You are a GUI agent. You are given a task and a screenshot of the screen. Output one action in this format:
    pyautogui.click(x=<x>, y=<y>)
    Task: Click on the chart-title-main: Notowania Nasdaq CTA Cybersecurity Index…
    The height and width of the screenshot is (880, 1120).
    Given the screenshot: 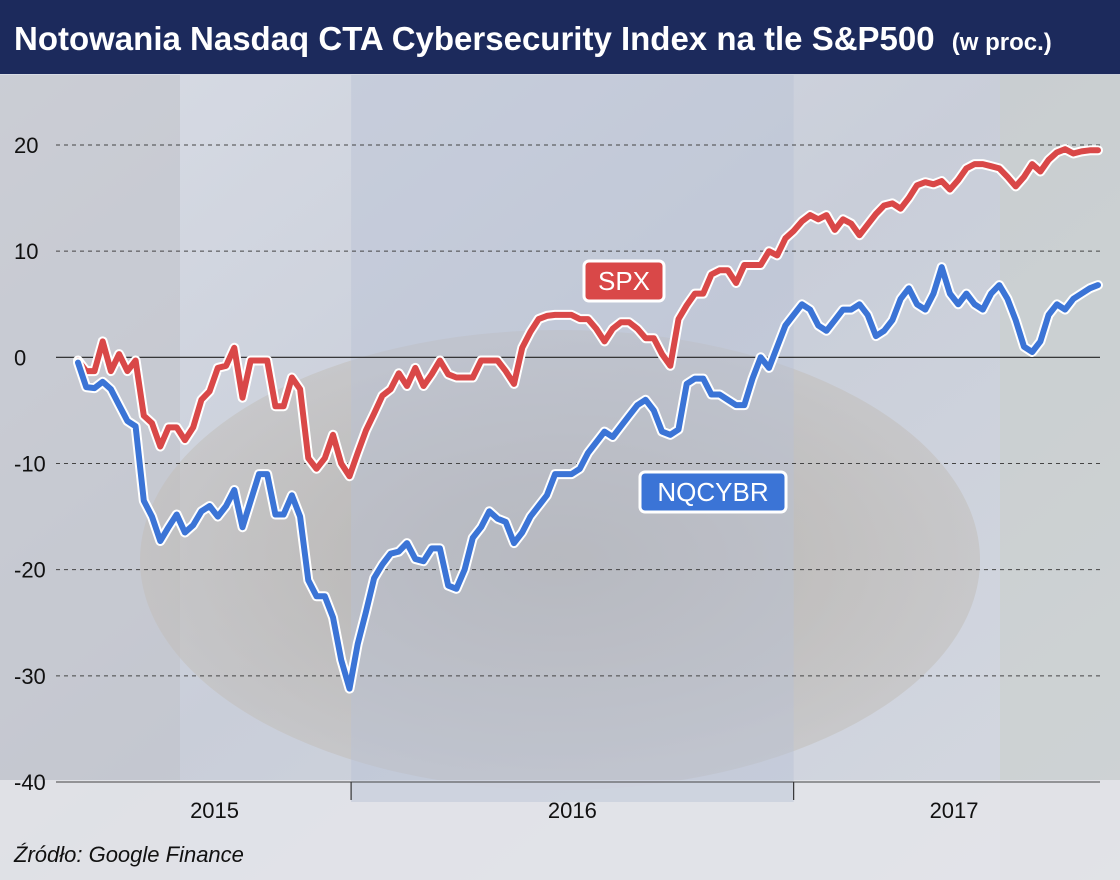 What is the action you would take?
    pyautogui.click(x=474, y=38)
    